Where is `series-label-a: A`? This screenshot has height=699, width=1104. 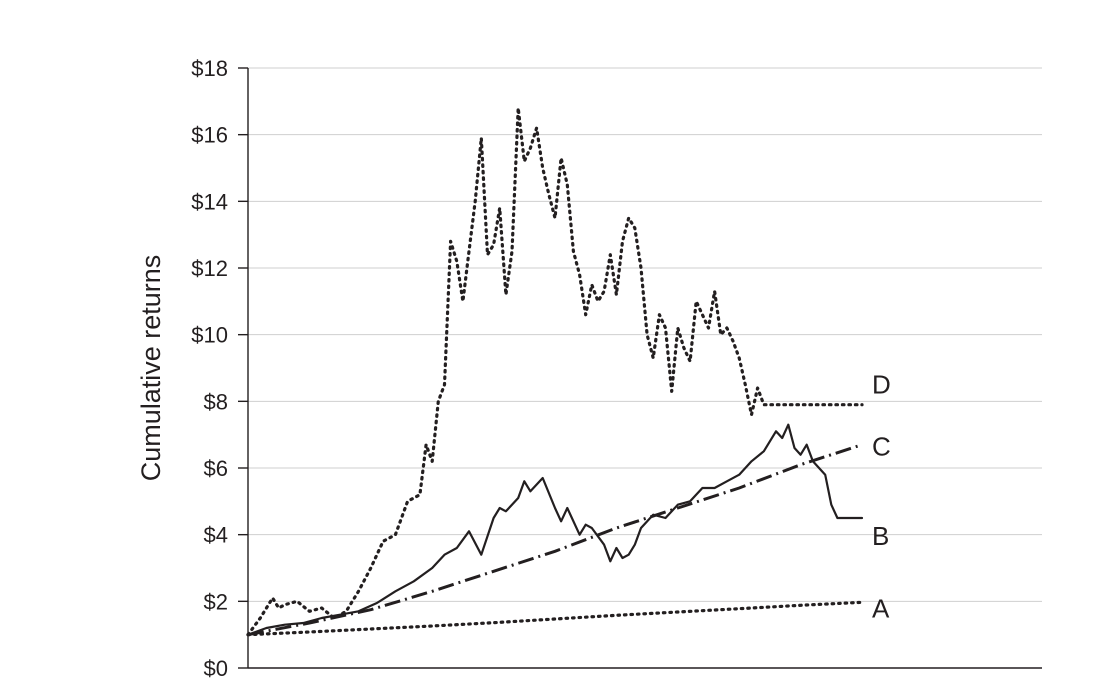
series-label-a: A is located at coordinates (881, 608).